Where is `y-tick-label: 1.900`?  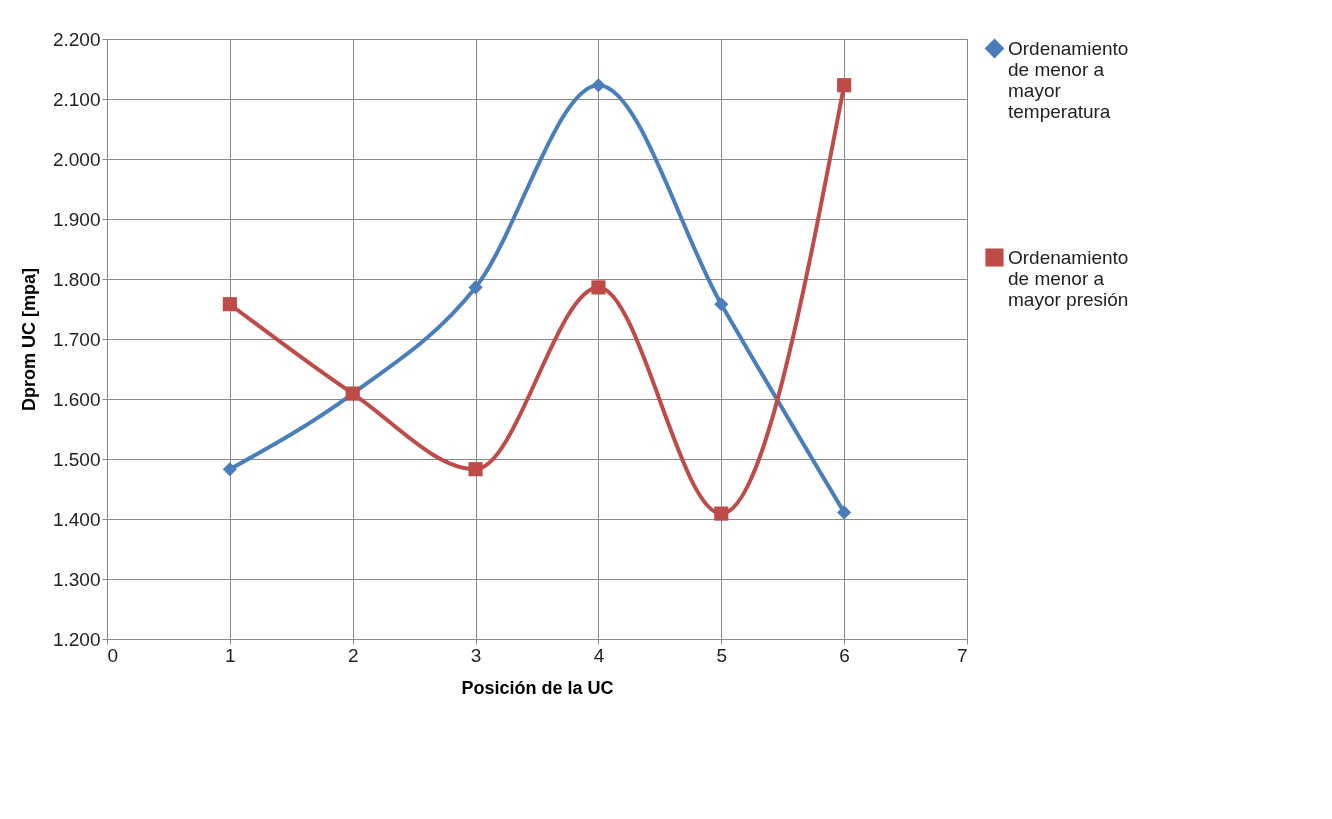
y-tick-label: 1.900 is located at coordinates (76, 219).